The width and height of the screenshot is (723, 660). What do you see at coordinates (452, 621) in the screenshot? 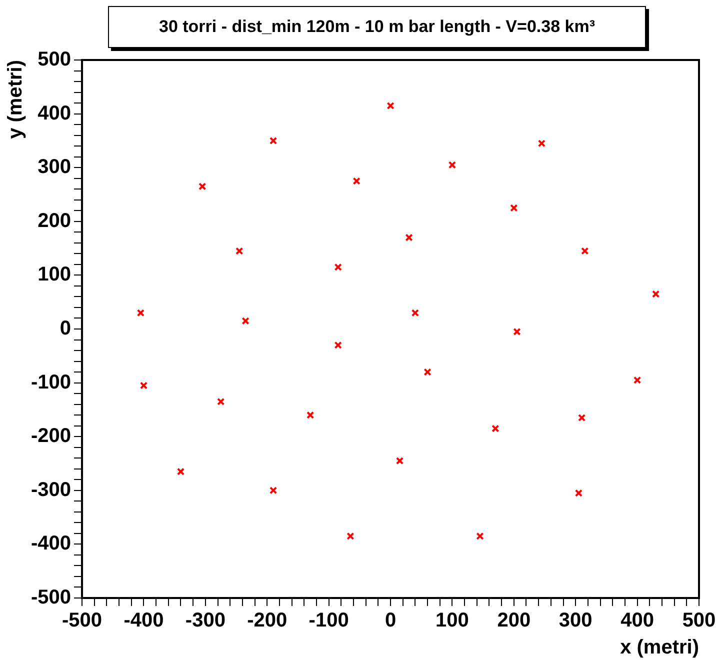
I see `x-tick-label: 100` at bounding box center [452, 621].